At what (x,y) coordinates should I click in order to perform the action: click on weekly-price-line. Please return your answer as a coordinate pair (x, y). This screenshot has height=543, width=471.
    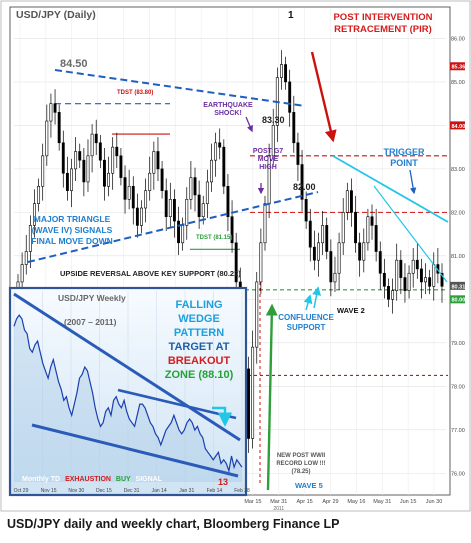
    Looking at the image, I should click on (128, 394).